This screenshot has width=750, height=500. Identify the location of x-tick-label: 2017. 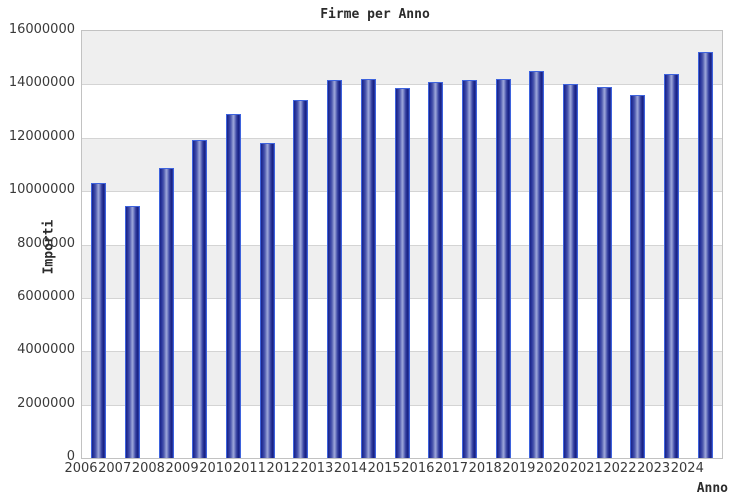
(451, 468).